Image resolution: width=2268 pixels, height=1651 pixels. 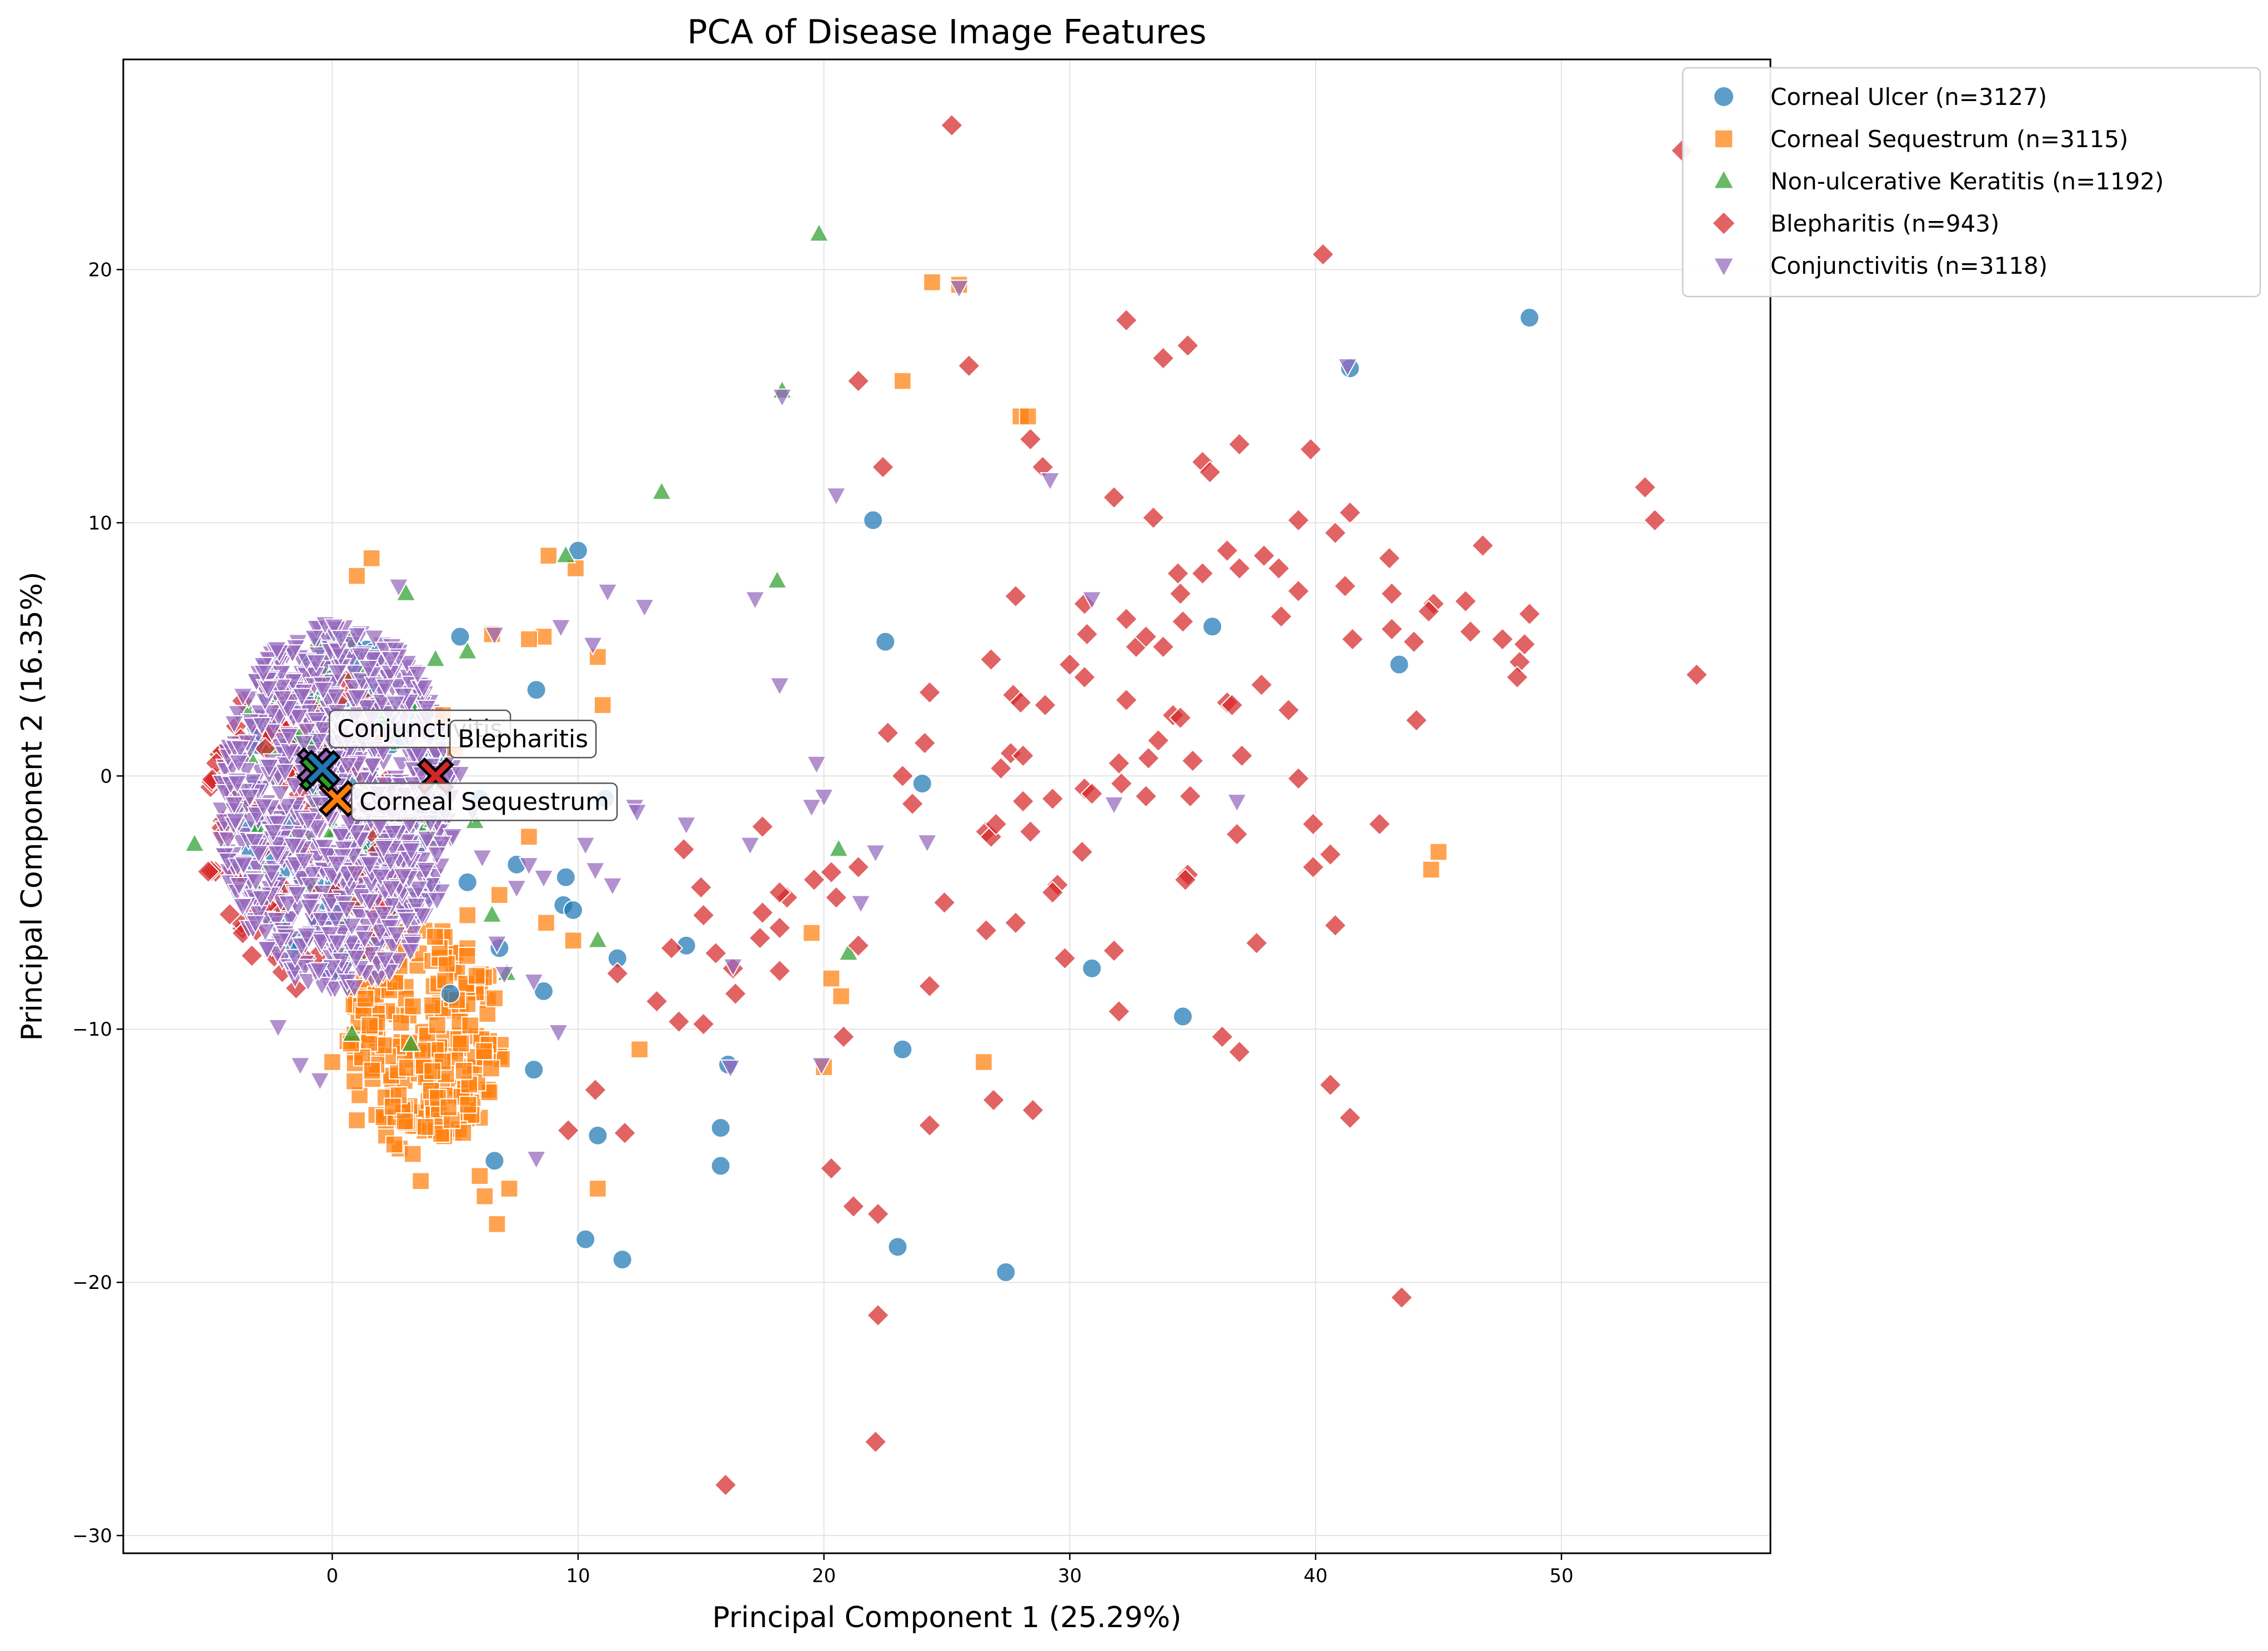 What do you see at coordinates (1909, 265) in the screenshot?
I see `legend-entry-label: Conjunctivitis (n=3118)` at bounding box center [1909, 265].